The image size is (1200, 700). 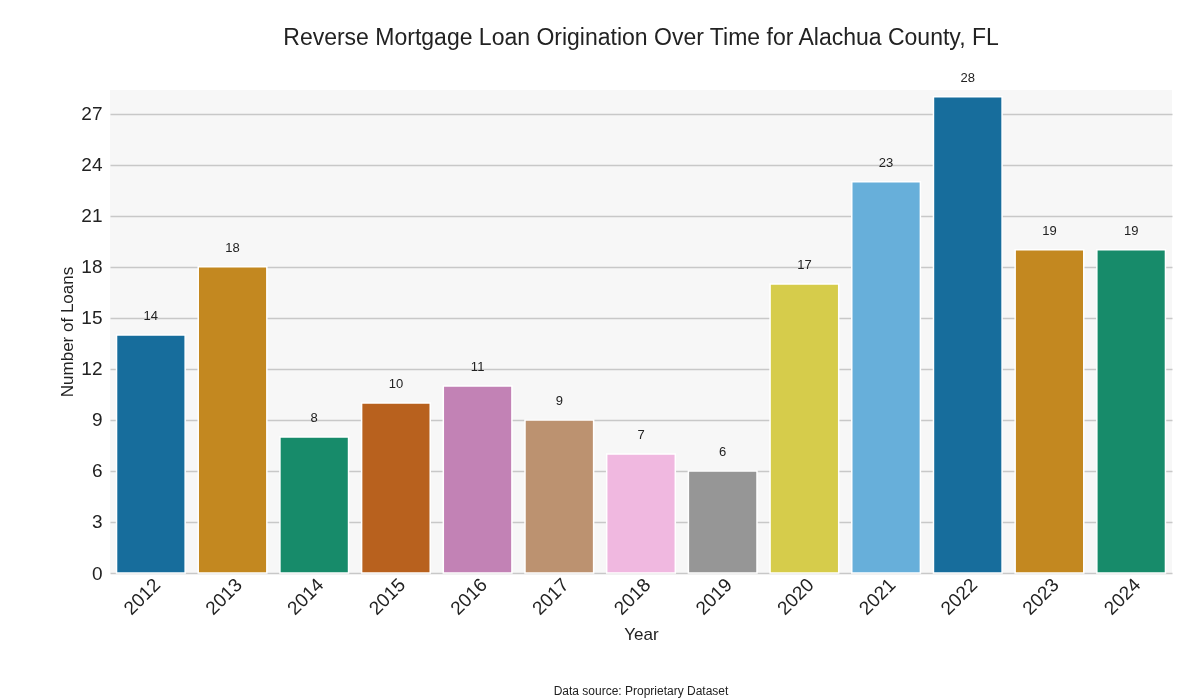 What do you see at coordinates (92, 216) in the screenshot?
I see `y-tick-label: 21` at bounding box center [92, 216].